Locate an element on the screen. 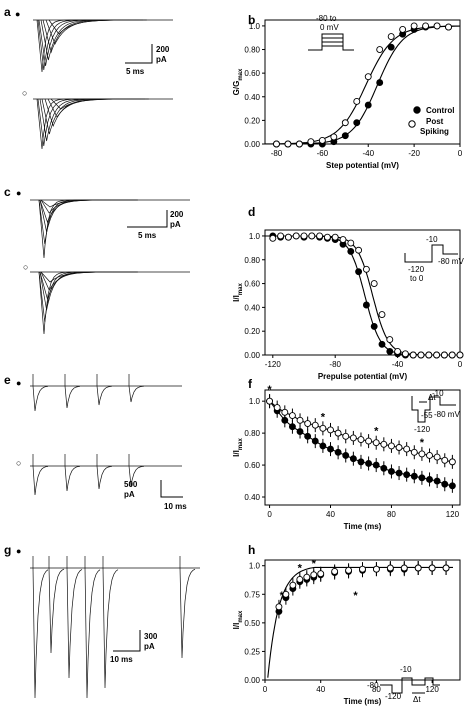  x-axis-label: Step potential (mV) is located at coordinates (362, 165).